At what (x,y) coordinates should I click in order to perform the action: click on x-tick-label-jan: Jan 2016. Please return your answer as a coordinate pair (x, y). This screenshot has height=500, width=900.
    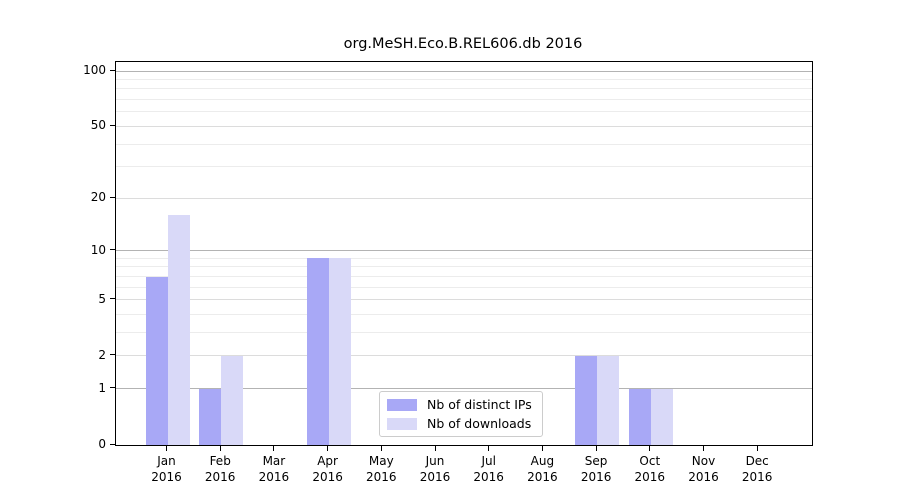
    Looking at the image, I should click on (166, 469).